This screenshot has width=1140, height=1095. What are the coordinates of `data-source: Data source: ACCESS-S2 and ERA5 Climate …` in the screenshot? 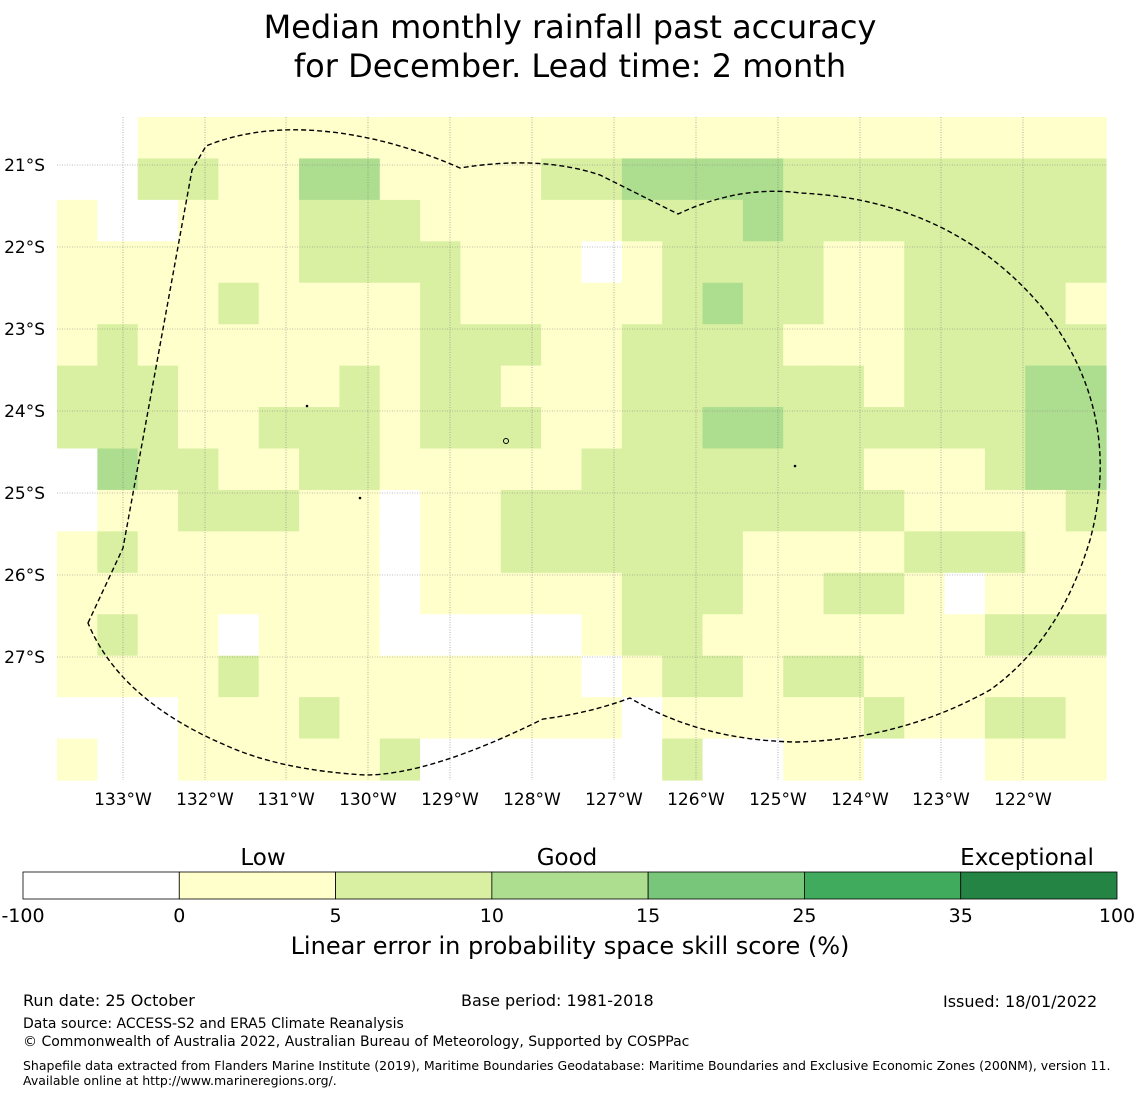 It's located at (213, 1024).